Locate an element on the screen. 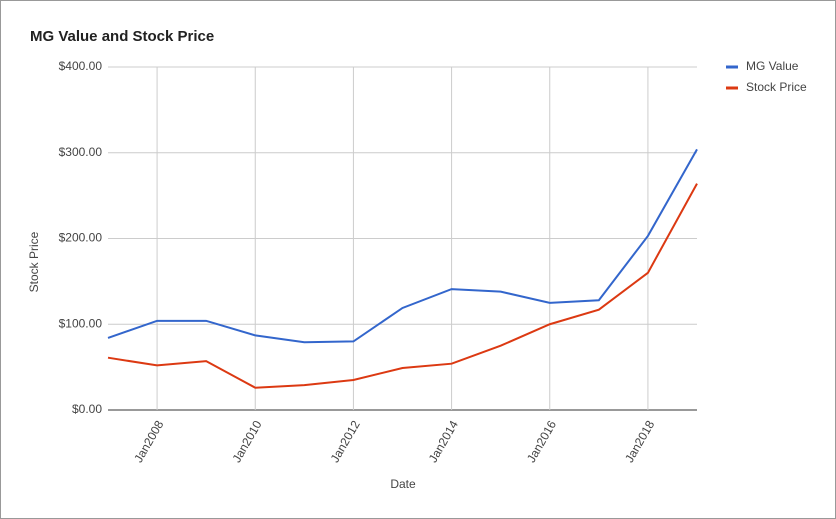 This screenshot has width=836, height=519. y-tick-label: $200.00 is located at coordinates (81, 238).